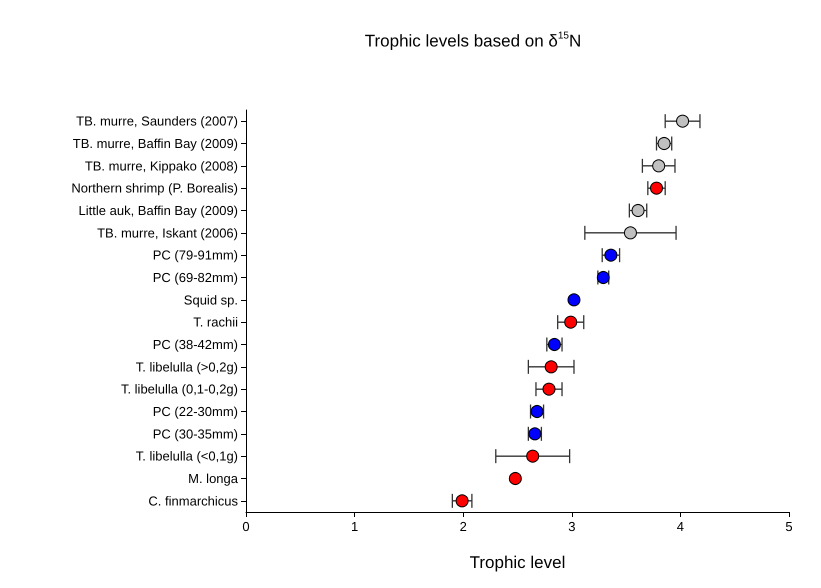  Describe the element at coordinates (187, 366) in the screenshot. I see `y-tick-label: T. libelulla (>0,2g)` at that location.